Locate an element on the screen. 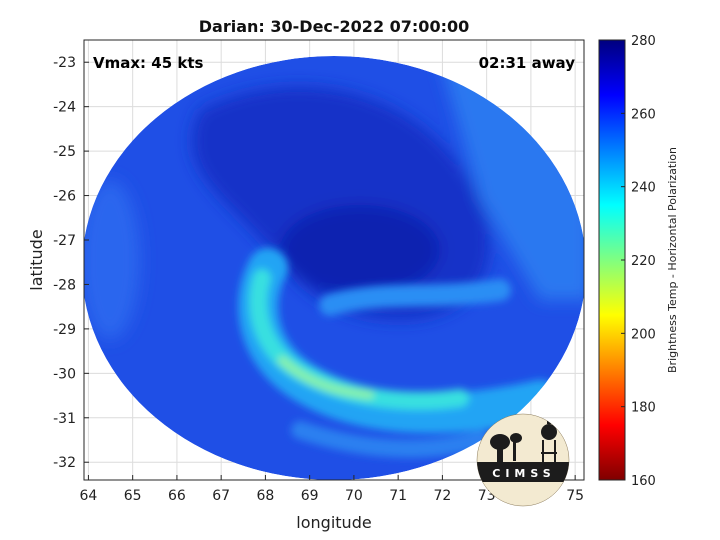 The width and height of the screenshot is (720, 540). colorbar-tick-label: 260 is located at coordinates (643, 114).